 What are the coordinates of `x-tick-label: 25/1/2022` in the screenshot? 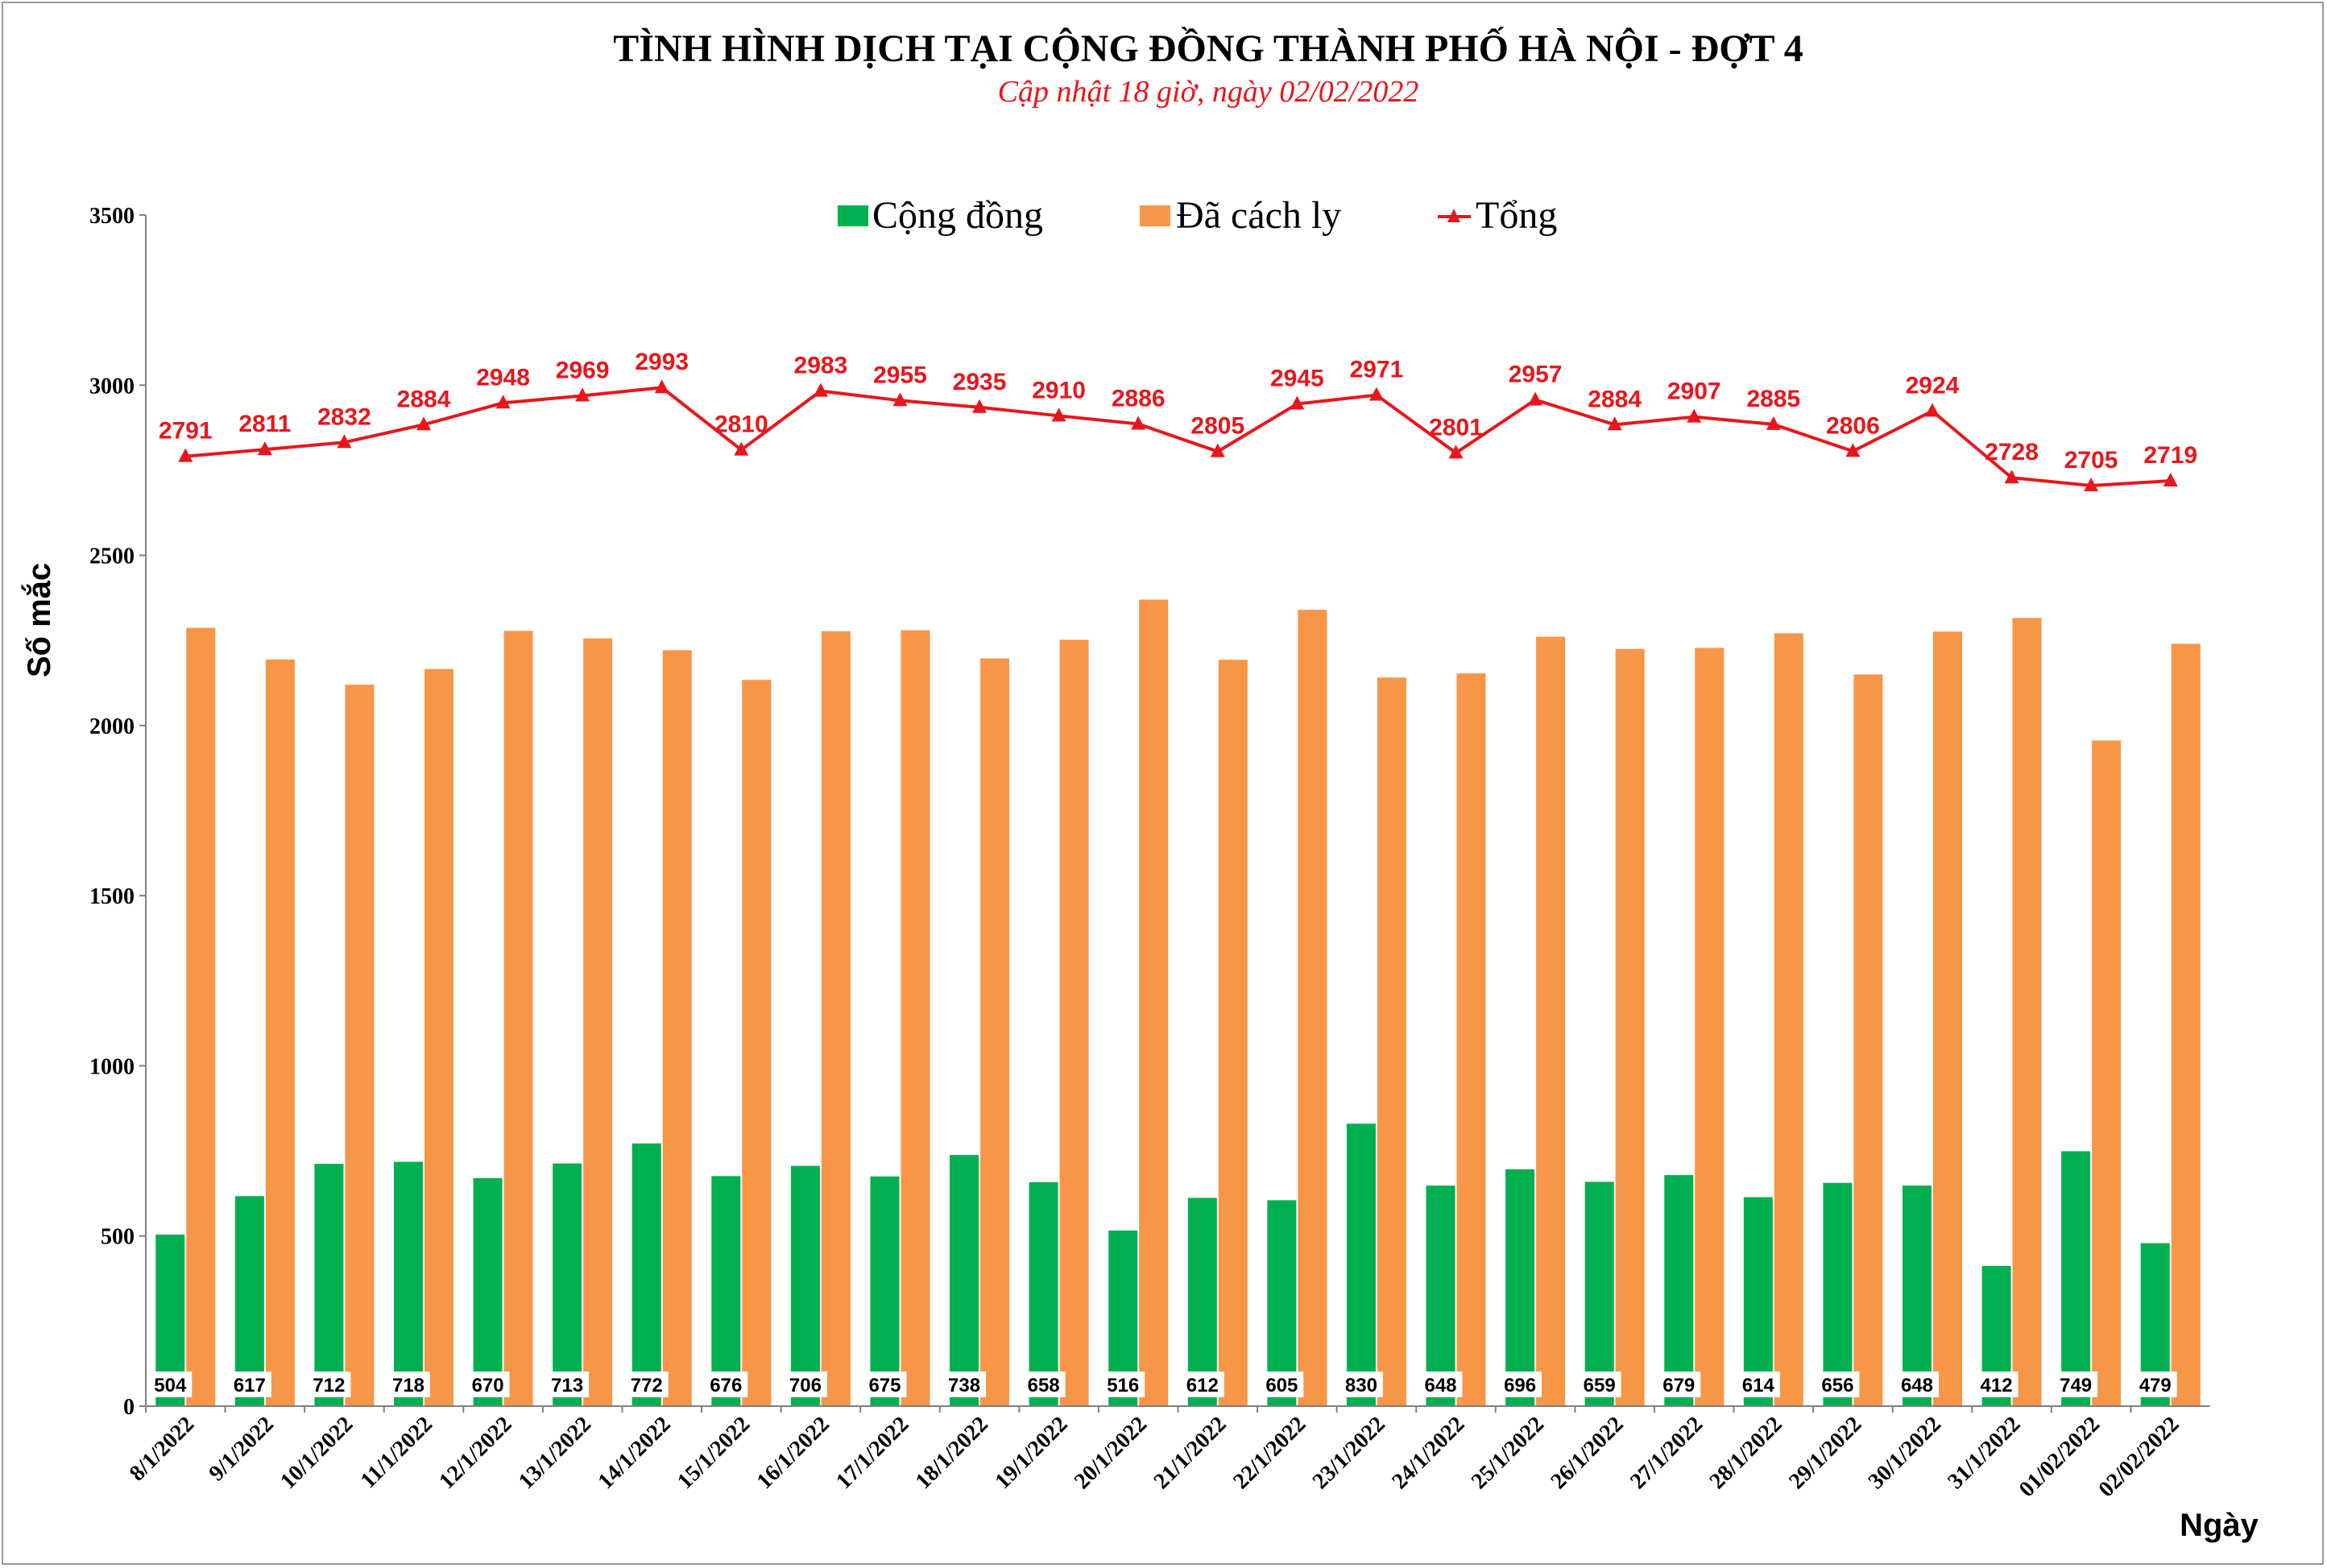 It's located at (1508, 1453).